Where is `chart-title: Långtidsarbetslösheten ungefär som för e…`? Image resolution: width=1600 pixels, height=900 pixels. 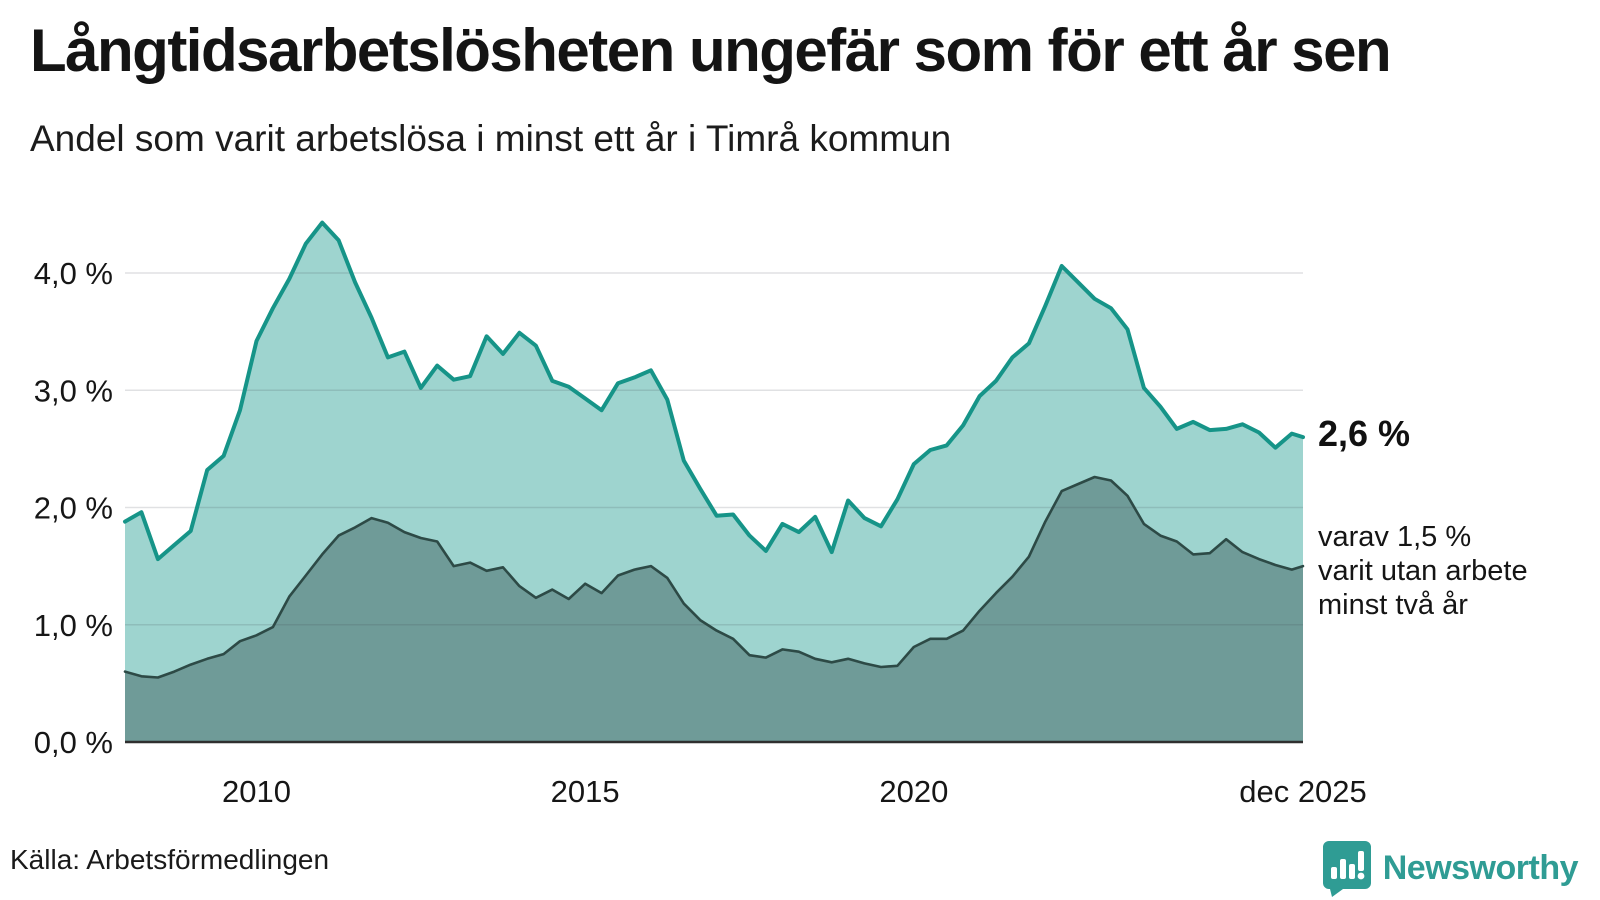
chart-title: Långtidsarbetslösheten ungefär som för e… is located at coordinates (711, 50).